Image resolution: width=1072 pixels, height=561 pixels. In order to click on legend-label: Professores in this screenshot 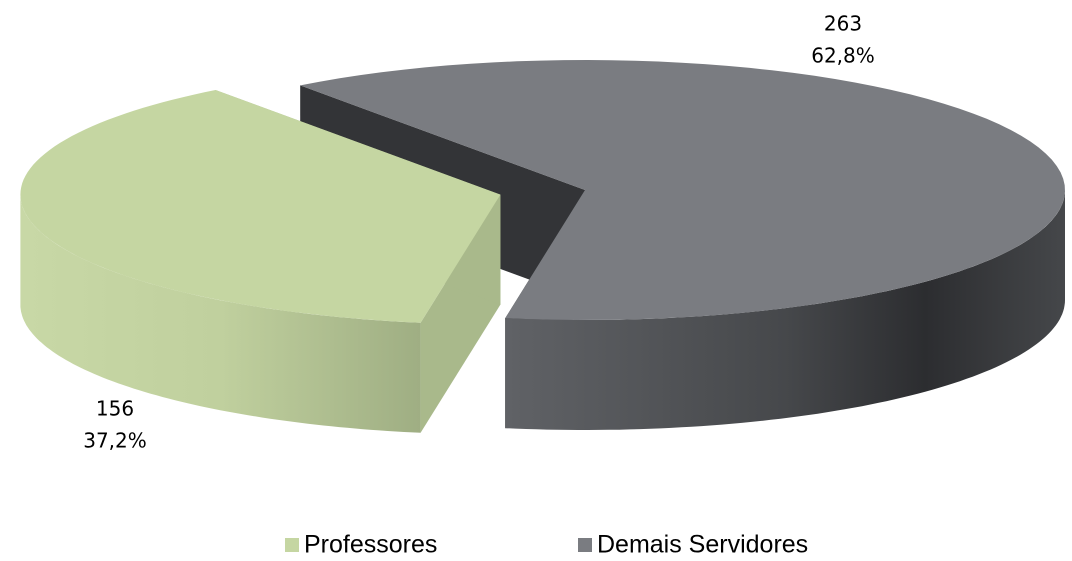, I will do `click(370, 544)`.